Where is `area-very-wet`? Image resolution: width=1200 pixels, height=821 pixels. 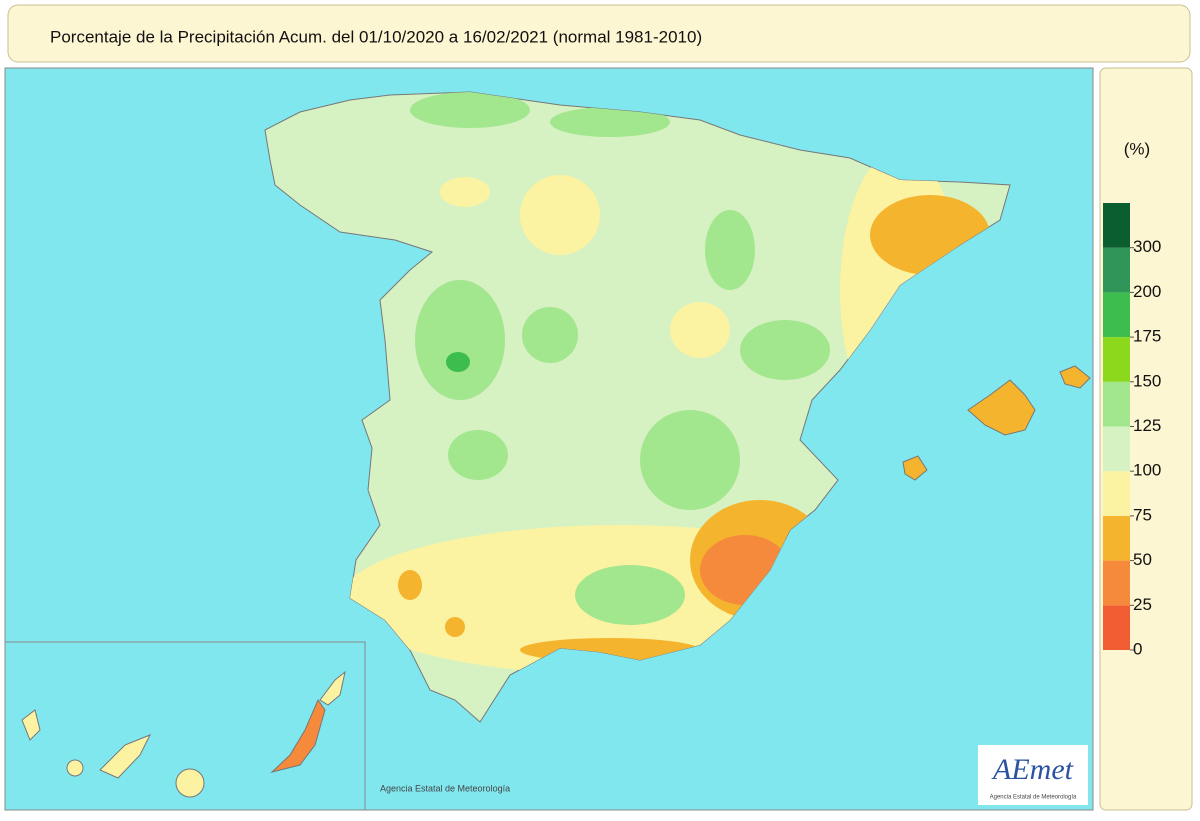
area-very-wet is located at coordinates (458, 362).